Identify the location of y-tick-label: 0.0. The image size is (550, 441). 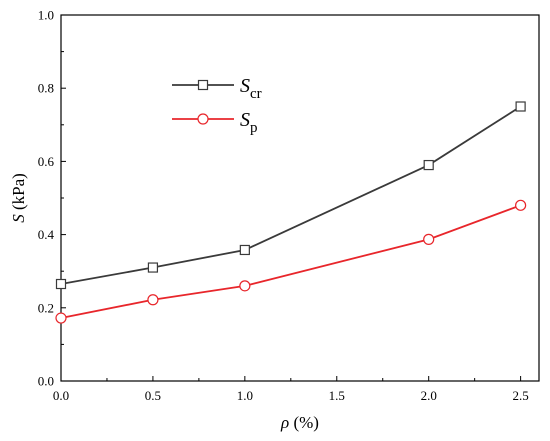
(46, 381).